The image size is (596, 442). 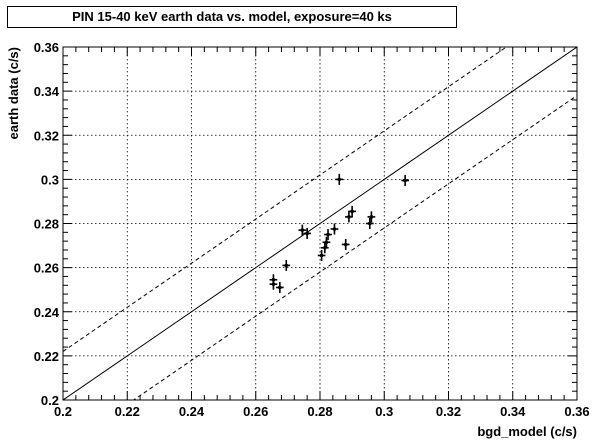 What do you see at coordinates (46, 224) in the screenshot?
I see `y-tick-label: 0.28` at bounding box center [46, 224].